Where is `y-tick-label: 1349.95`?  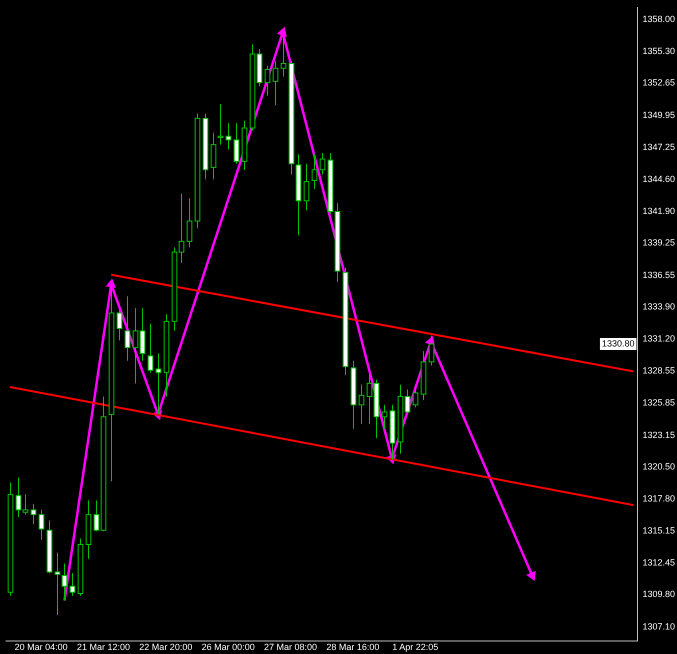
y-tick-label: 1349.95 is located at coordinates (659, 115).